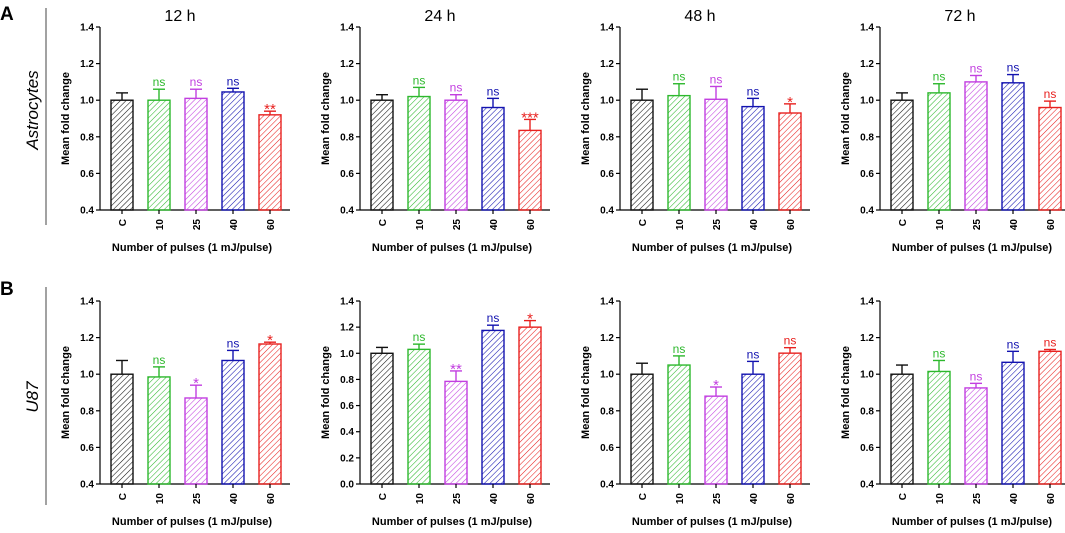 This screenshot has width=1065, height=533. Describe the element at coordinates (347, 485) in the screenshot. I see `y-tick-label: 0.0` at that location.